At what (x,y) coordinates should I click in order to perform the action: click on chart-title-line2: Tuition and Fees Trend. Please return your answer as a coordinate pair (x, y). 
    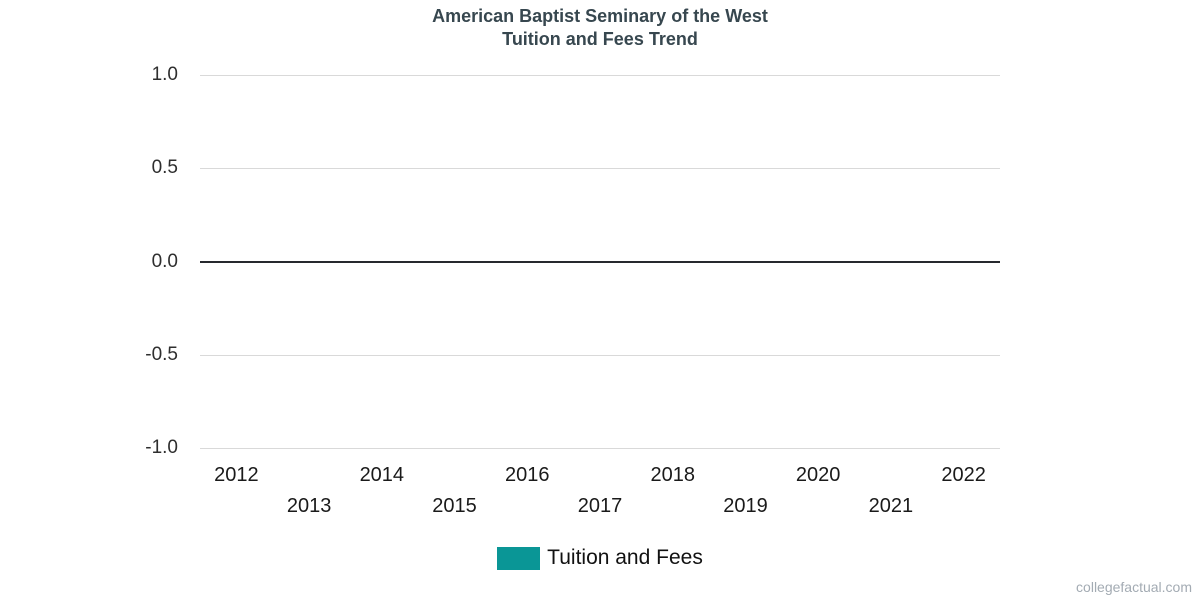
    Looking at the image, I should click on (600, 39).